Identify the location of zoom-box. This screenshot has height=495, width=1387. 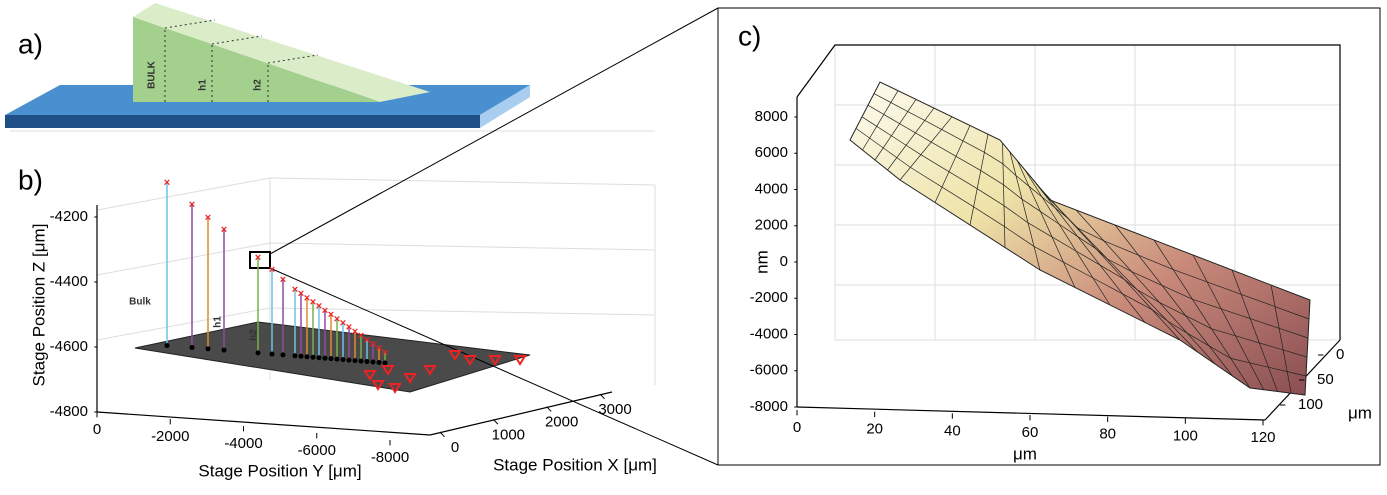
(260, 260).